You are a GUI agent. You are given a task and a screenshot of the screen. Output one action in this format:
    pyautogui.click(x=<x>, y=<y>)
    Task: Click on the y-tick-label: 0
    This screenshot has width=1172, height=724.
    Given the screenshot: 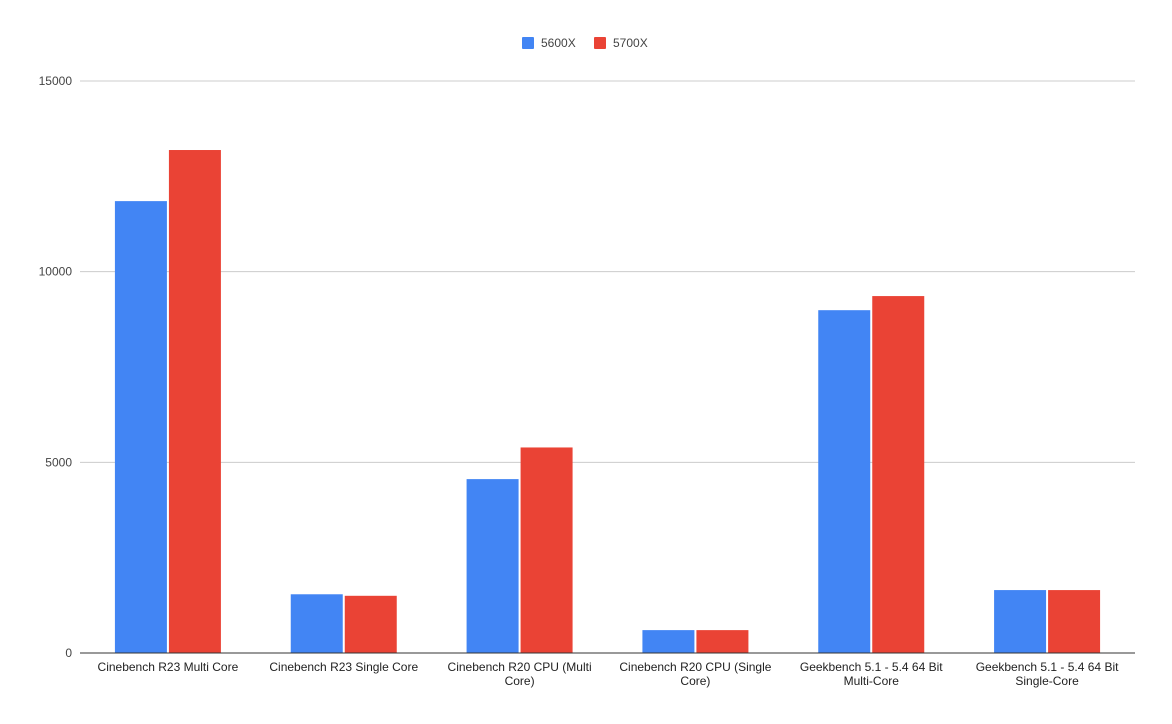 What is the action you would take?
    pyautogui.click(x=68, y=653)
    